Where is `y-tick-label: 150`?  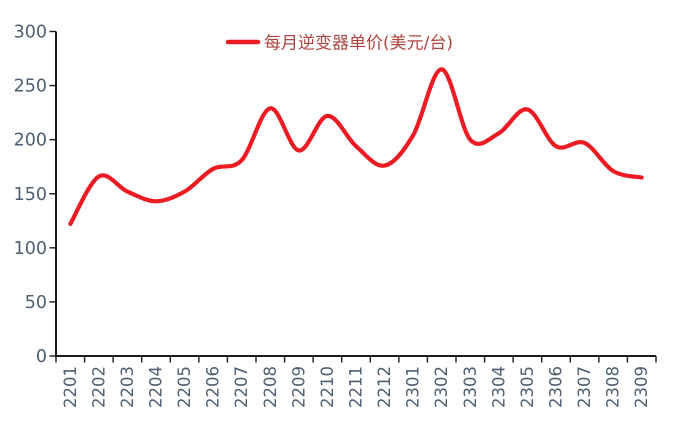
y-tick-label: 150 is located at coordinates (30, 195).